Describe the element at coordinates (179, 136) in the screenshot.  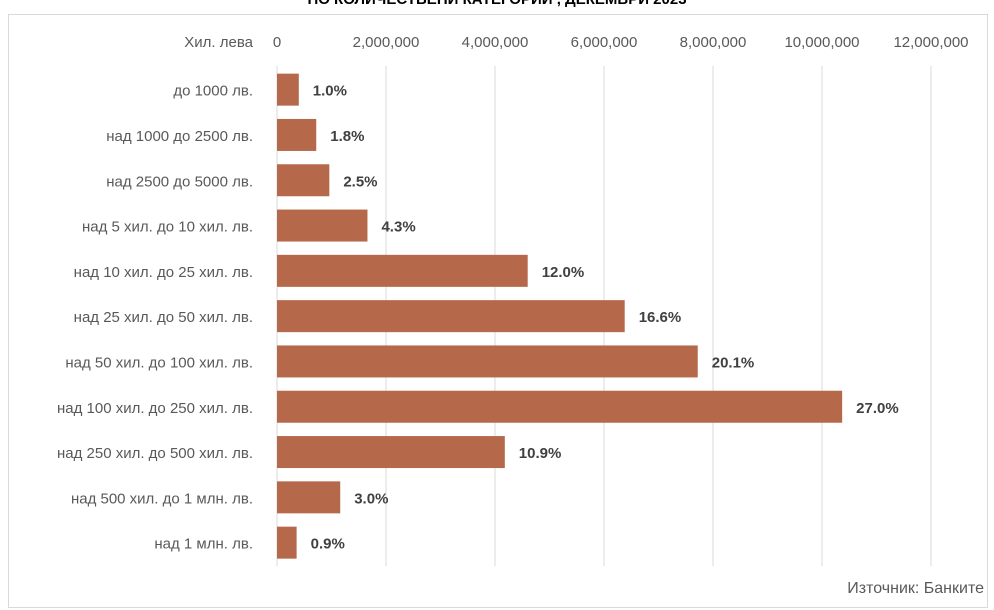
I see `category-label: над 1000 до 2500 лв.` at that location.